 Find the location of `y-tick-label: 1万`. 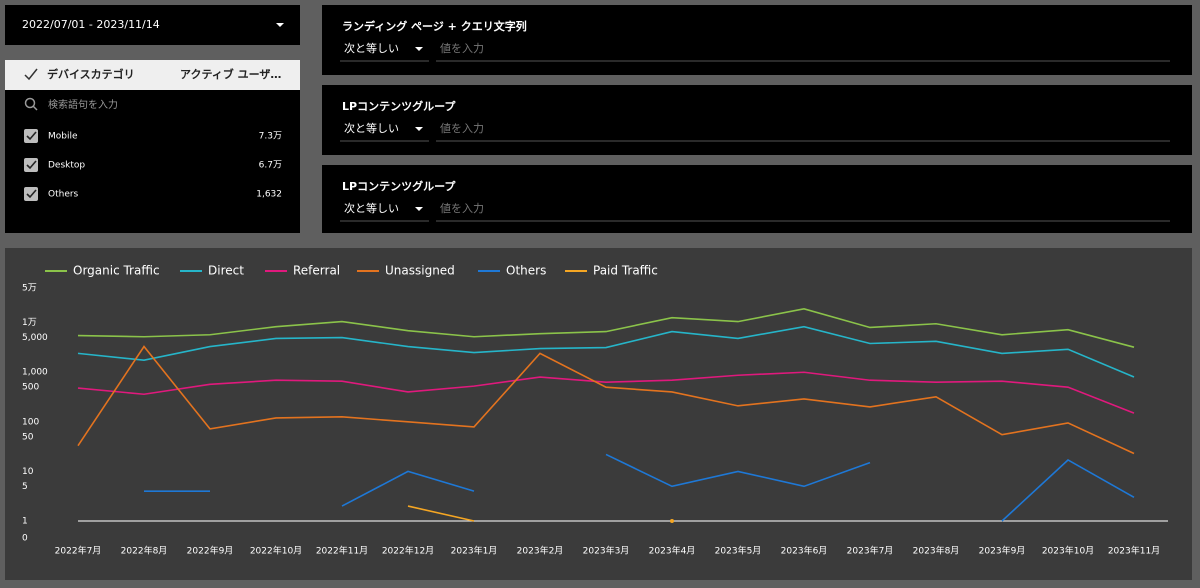

y-tick-label: 1万 is located at coordinates (29, 323).